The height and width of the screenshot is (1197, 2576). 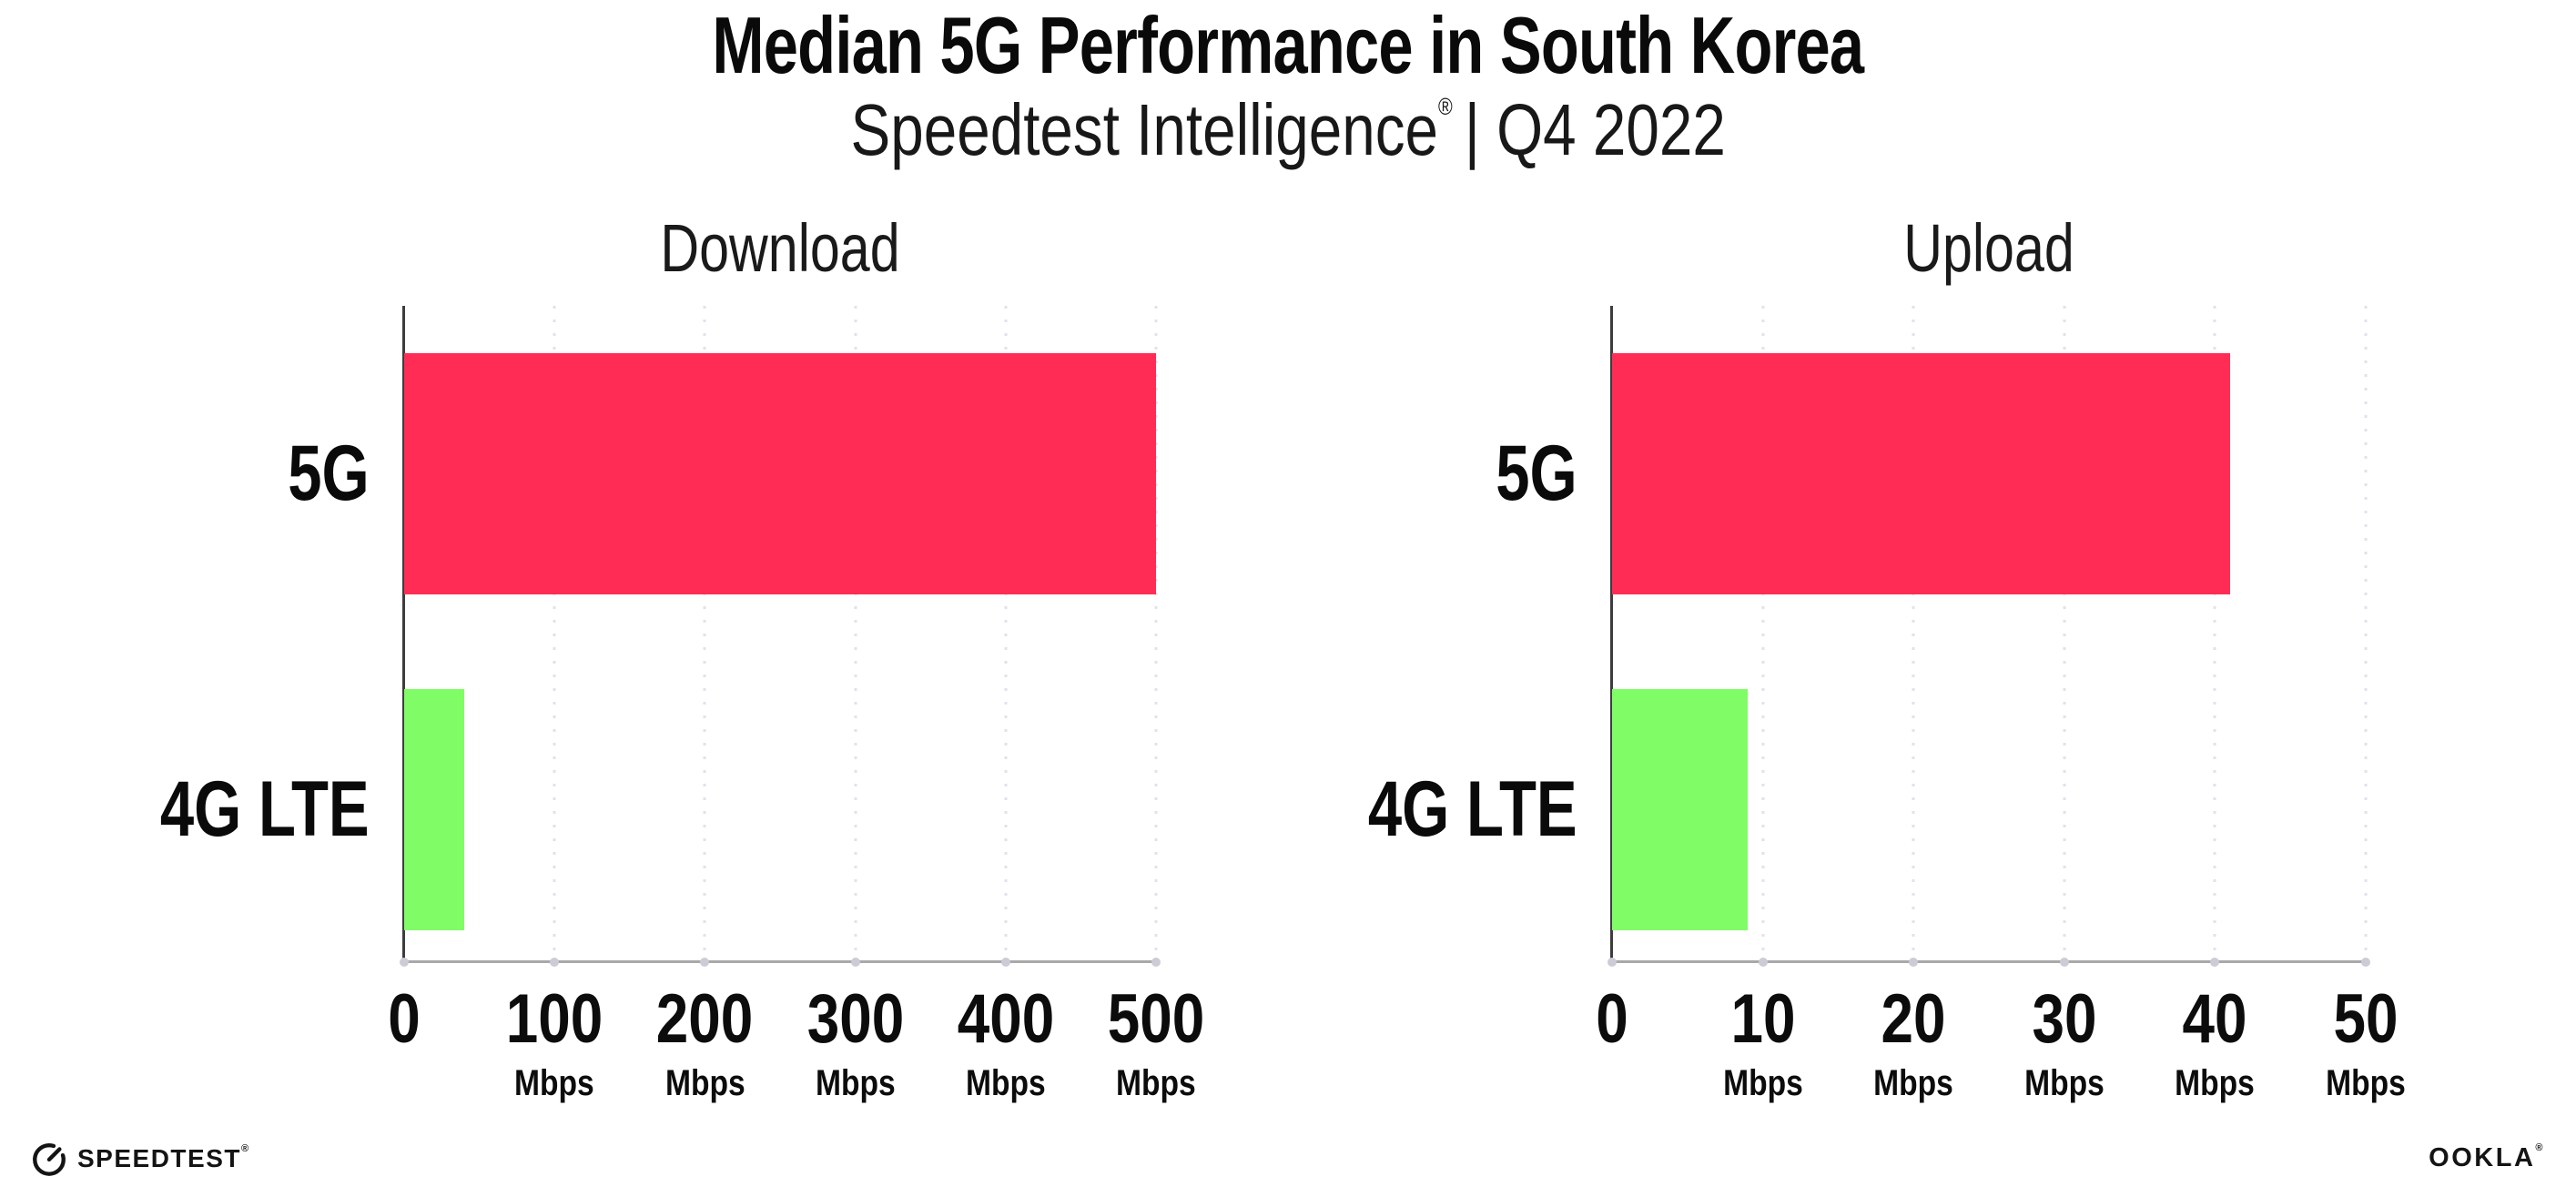 I want to click on x-tick-value: 100, so click(x=555, y=1020).